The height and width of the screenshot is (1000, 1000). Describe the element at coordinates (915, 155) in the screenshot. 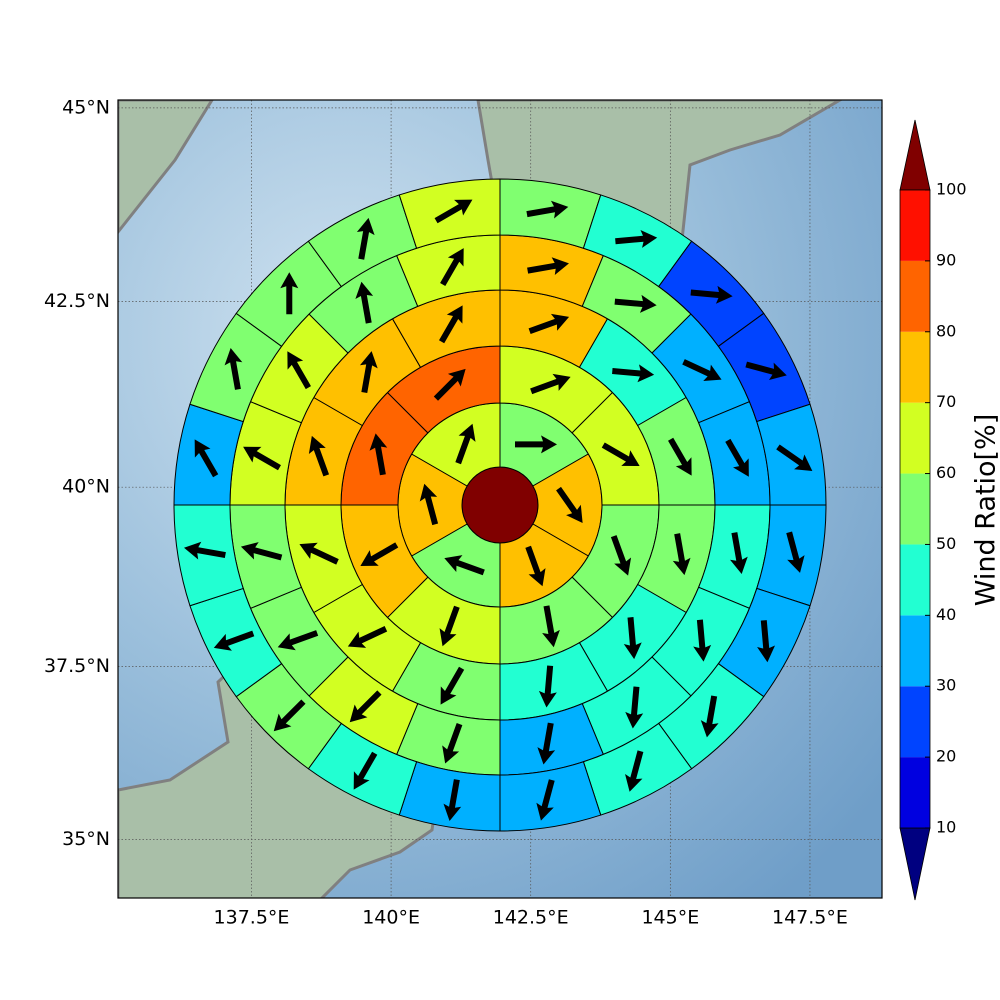

I see `colorbar-over` at that location.